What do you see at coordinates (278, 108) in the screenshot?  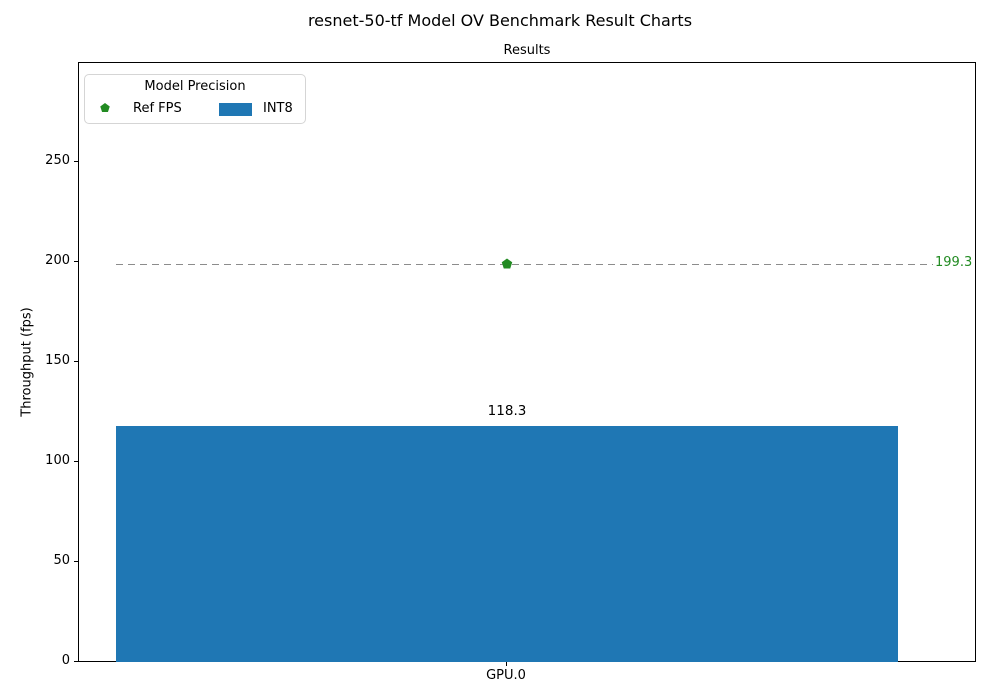 I see `legend-label-int8: INT8` at bounding box center [278, 108].